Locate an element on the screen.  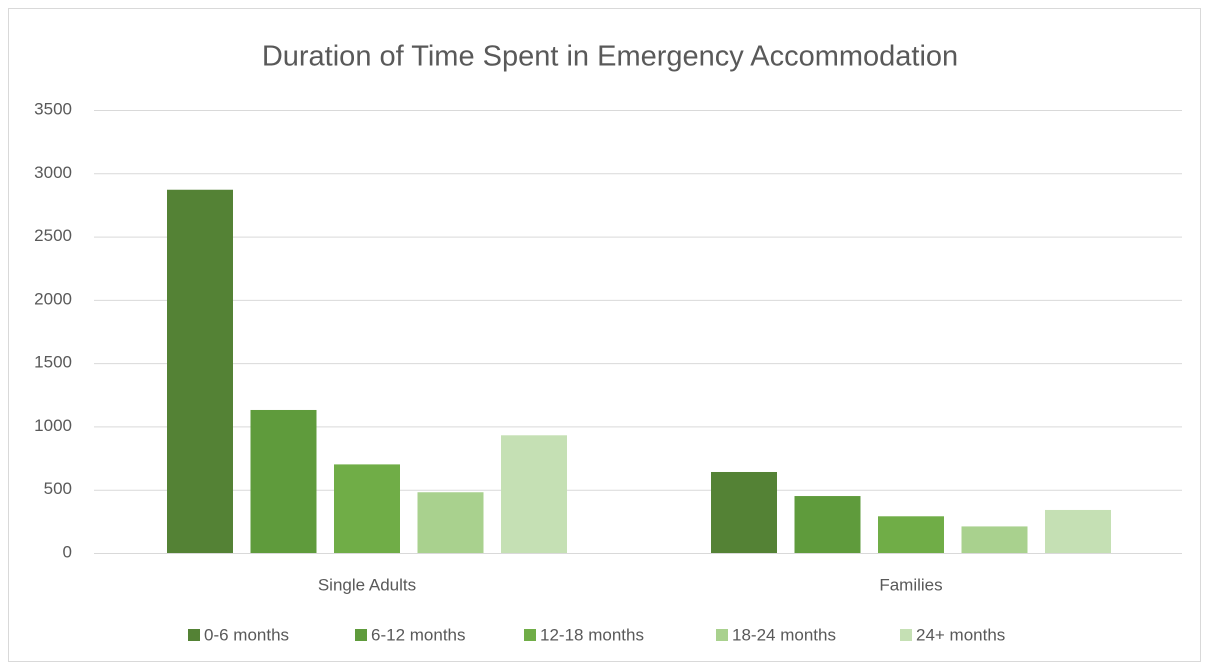
y-tick-label: 3000 is located at coordinates (53, 172).